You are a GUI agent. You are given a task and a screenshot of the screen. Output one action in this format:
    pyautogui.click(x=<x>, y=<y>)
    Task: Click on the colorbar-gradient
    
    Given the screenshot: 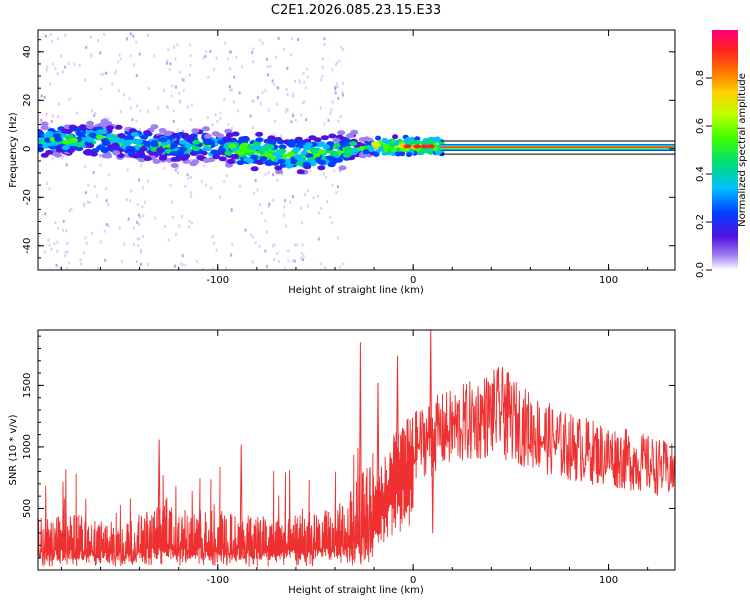 What is the action you would take?
    pyautogui.click(x=725, y=150)
    